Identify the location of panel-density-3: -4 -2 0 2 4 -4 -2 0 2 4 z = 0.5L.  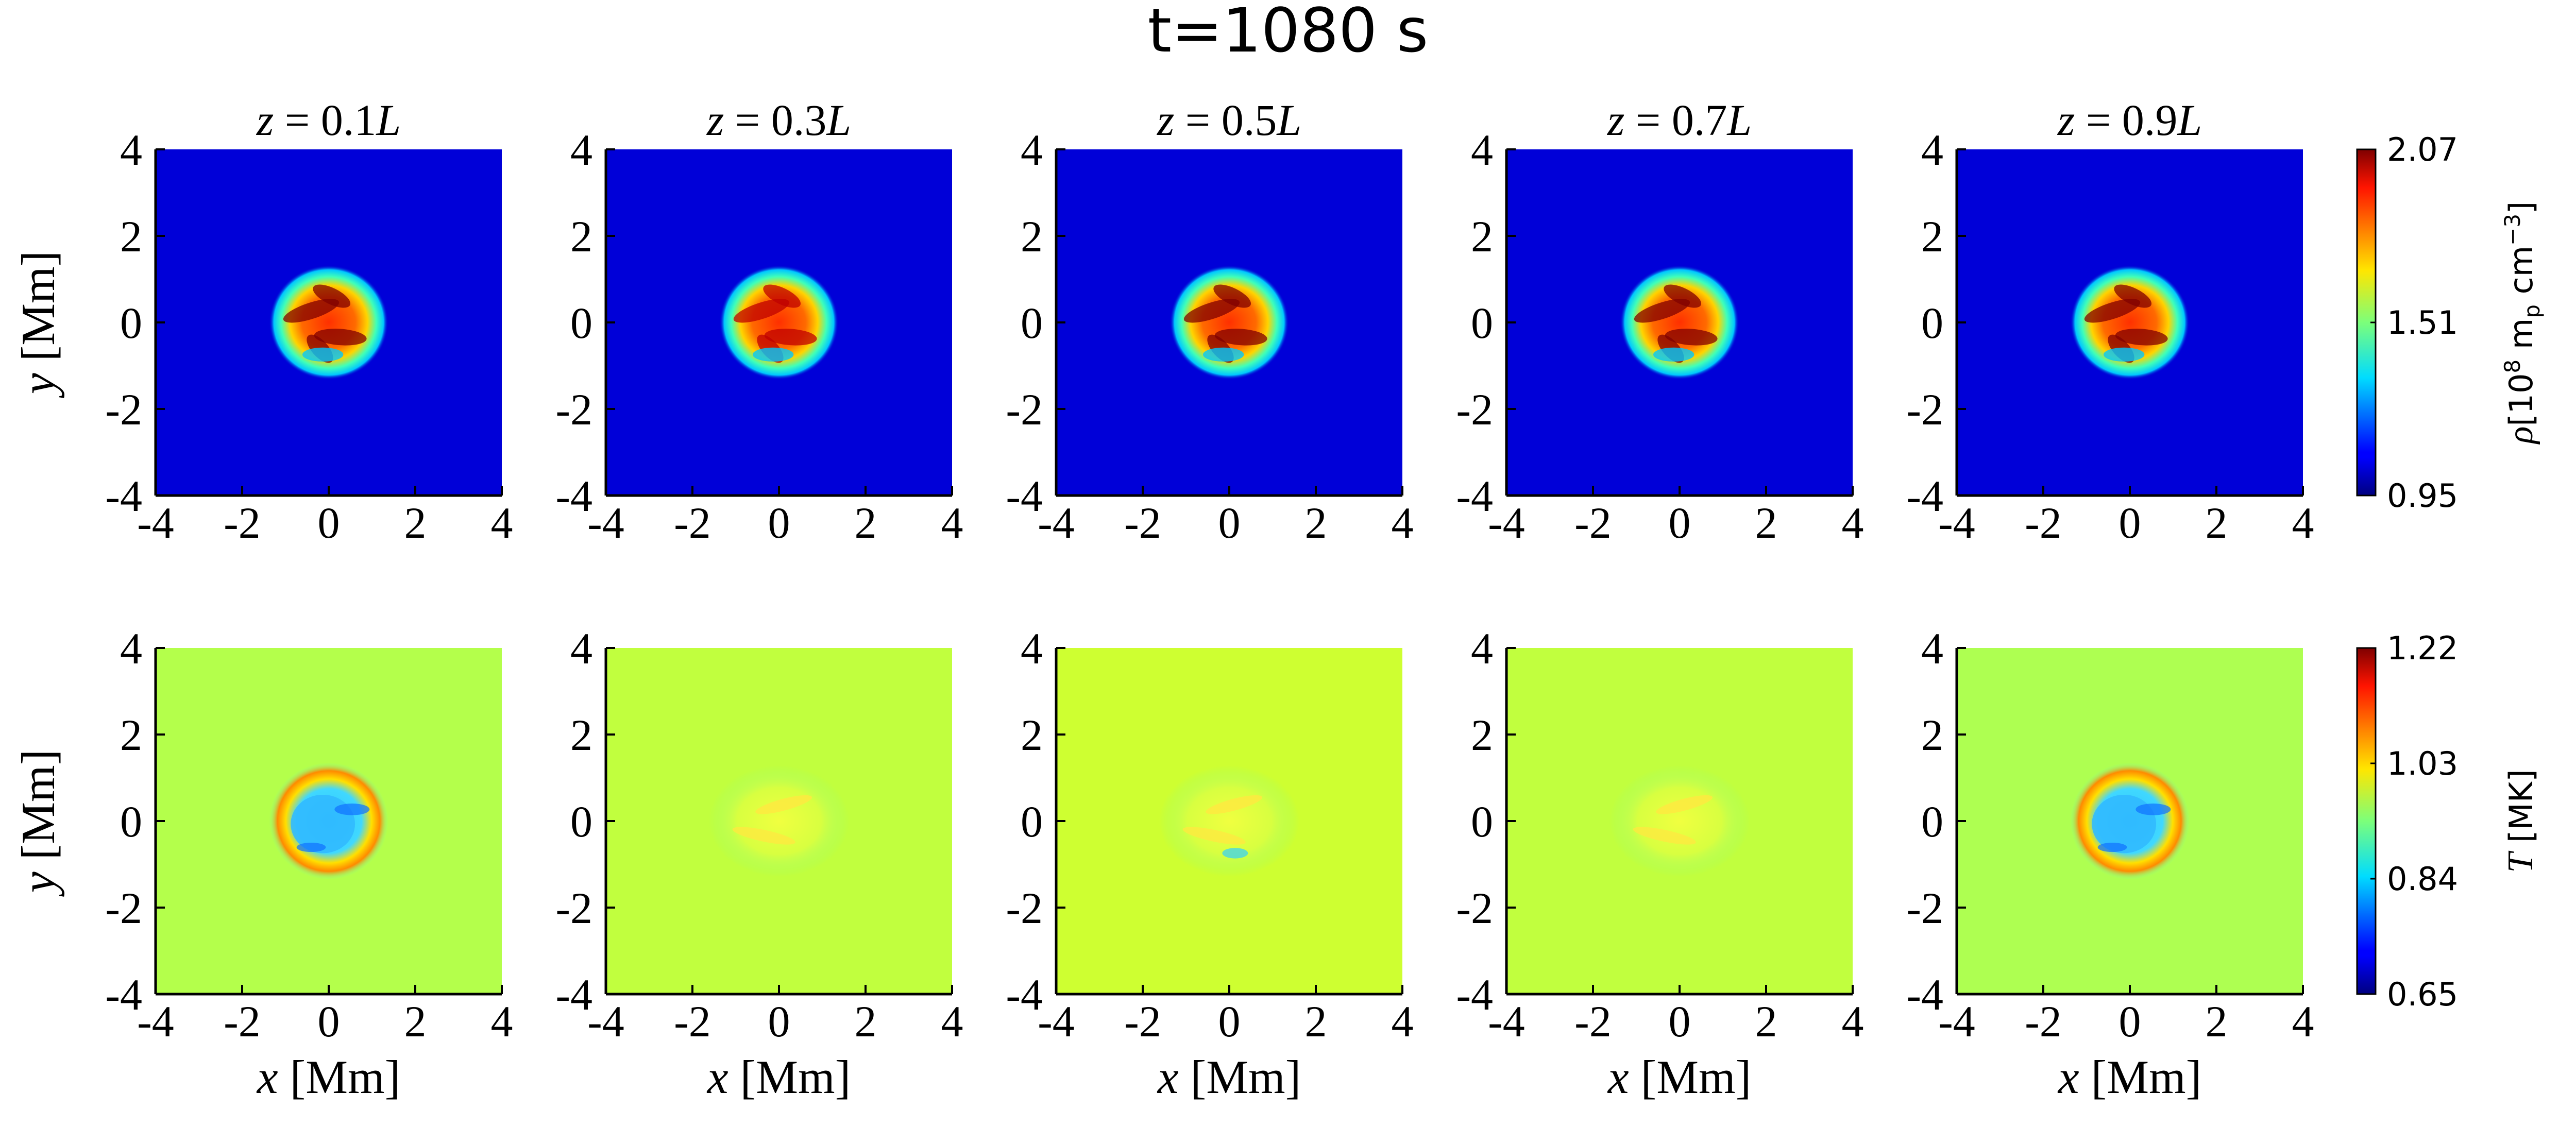
(1209, 321).